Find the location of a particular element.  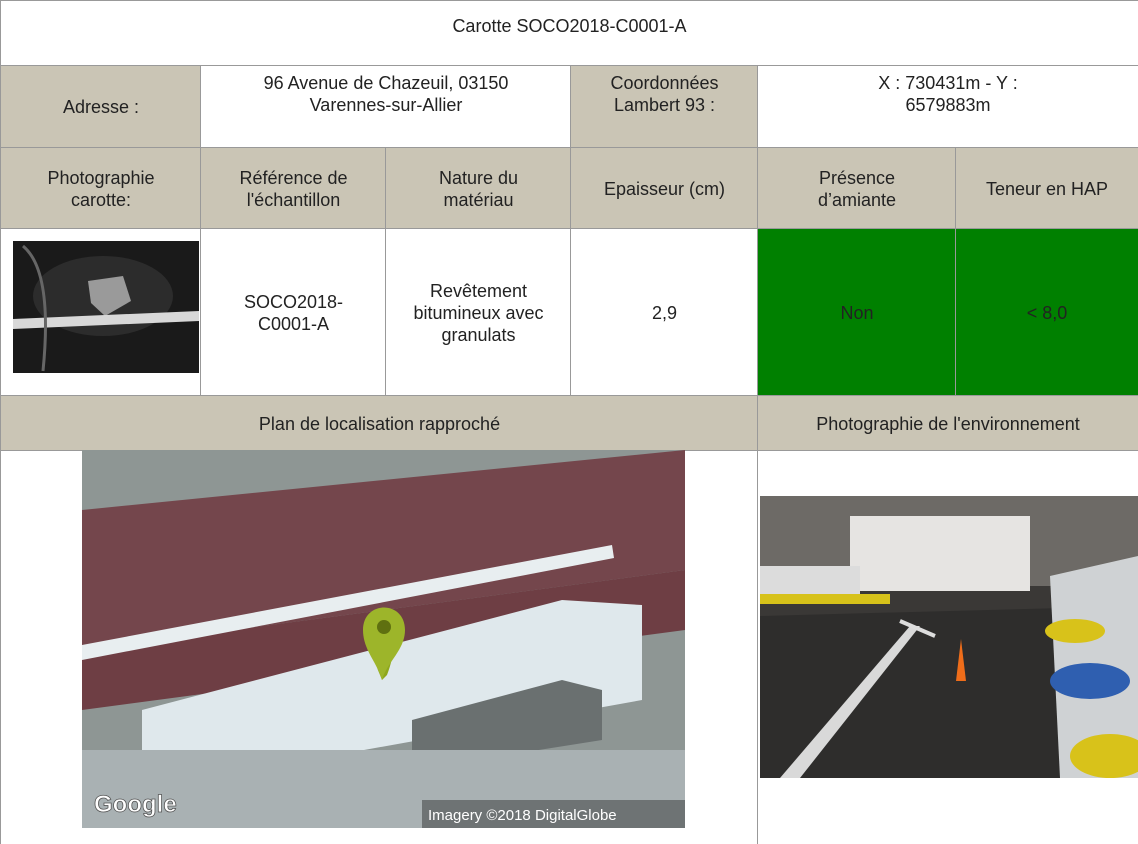

section-cell: Photographie de l'environnement is located at coordinates (947, 423).